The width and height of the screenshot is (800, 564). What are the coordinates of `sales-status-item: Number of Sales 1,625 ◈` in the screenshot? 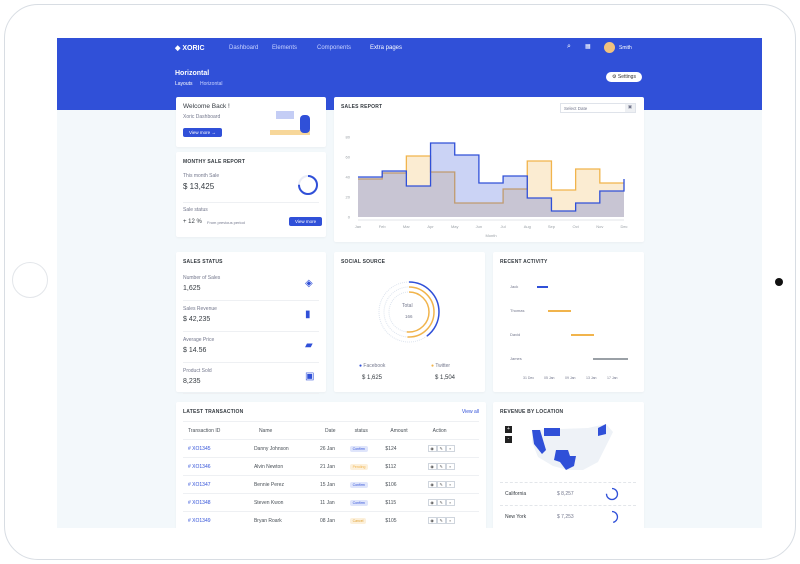 It's located at (251, 286).